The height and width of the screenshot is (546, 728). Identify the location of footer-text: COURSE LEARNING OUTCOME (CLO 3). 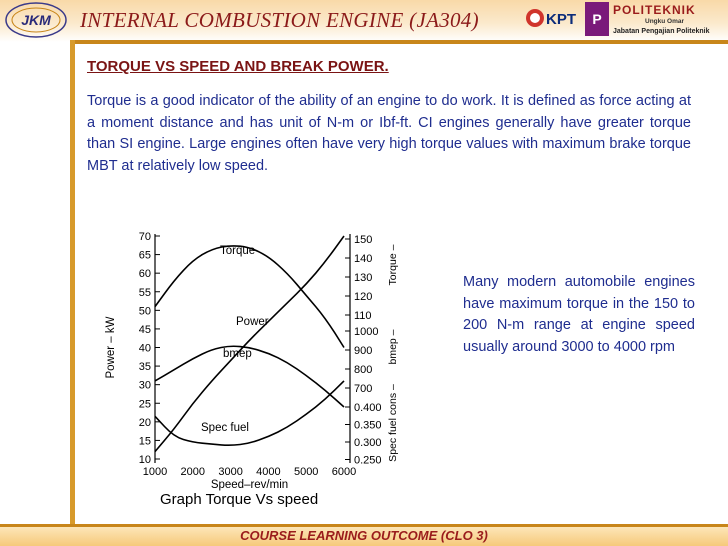
(364, 535).